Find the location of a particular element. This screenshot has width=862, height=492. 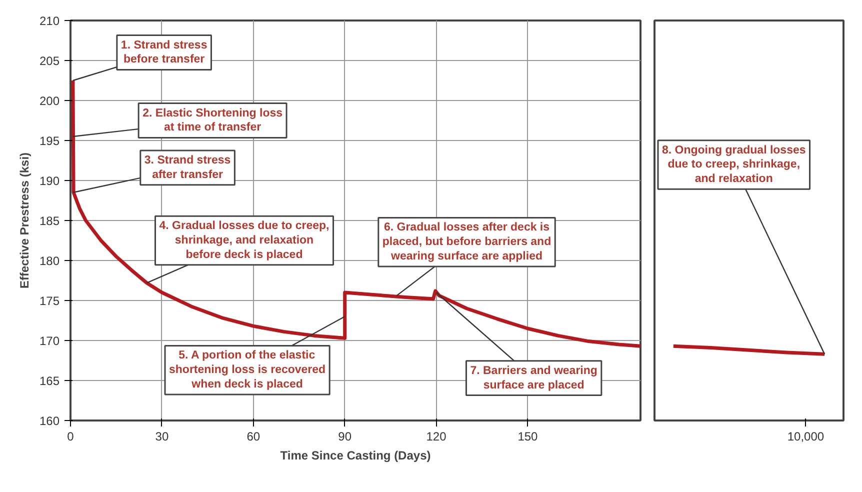

x-tick-label: 30 is located at coordinates (162, 437).